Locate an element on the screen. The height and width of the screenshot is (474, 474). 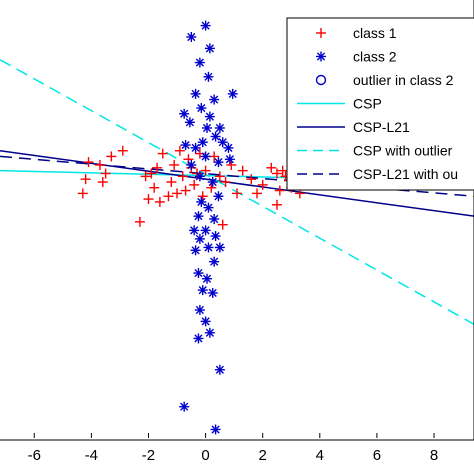
x-tick-label-8: 8 is located at coordinates (434, 455).